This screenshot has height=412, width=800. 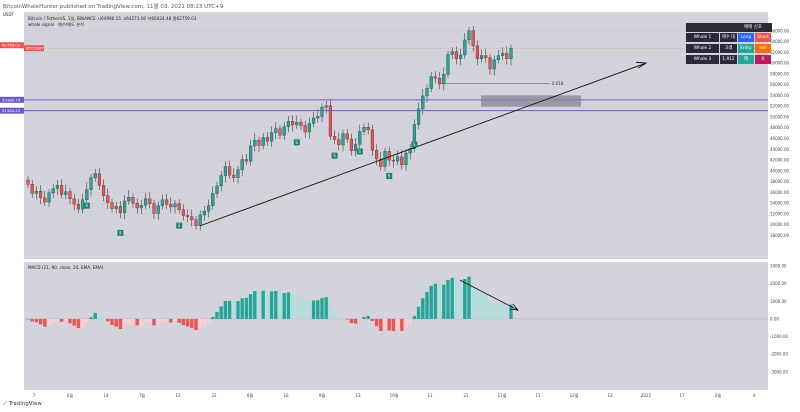 I want to click on macd-legend: MACD (21, 90, close, 24, EMA, EMA), so click(x=66, y=267).